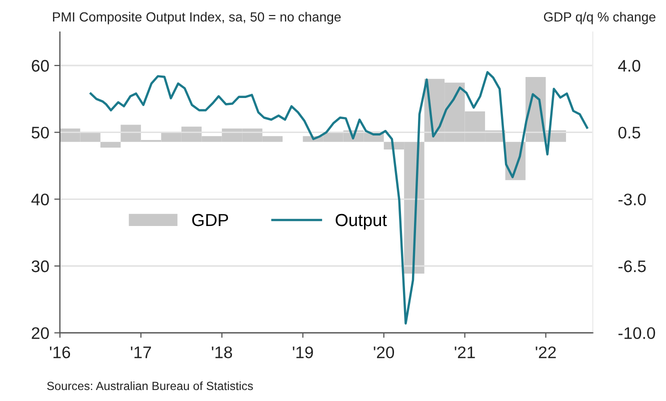 The image size is (666, 401). I want to click on y2-tick-label: 4.0, so click(629, 66).